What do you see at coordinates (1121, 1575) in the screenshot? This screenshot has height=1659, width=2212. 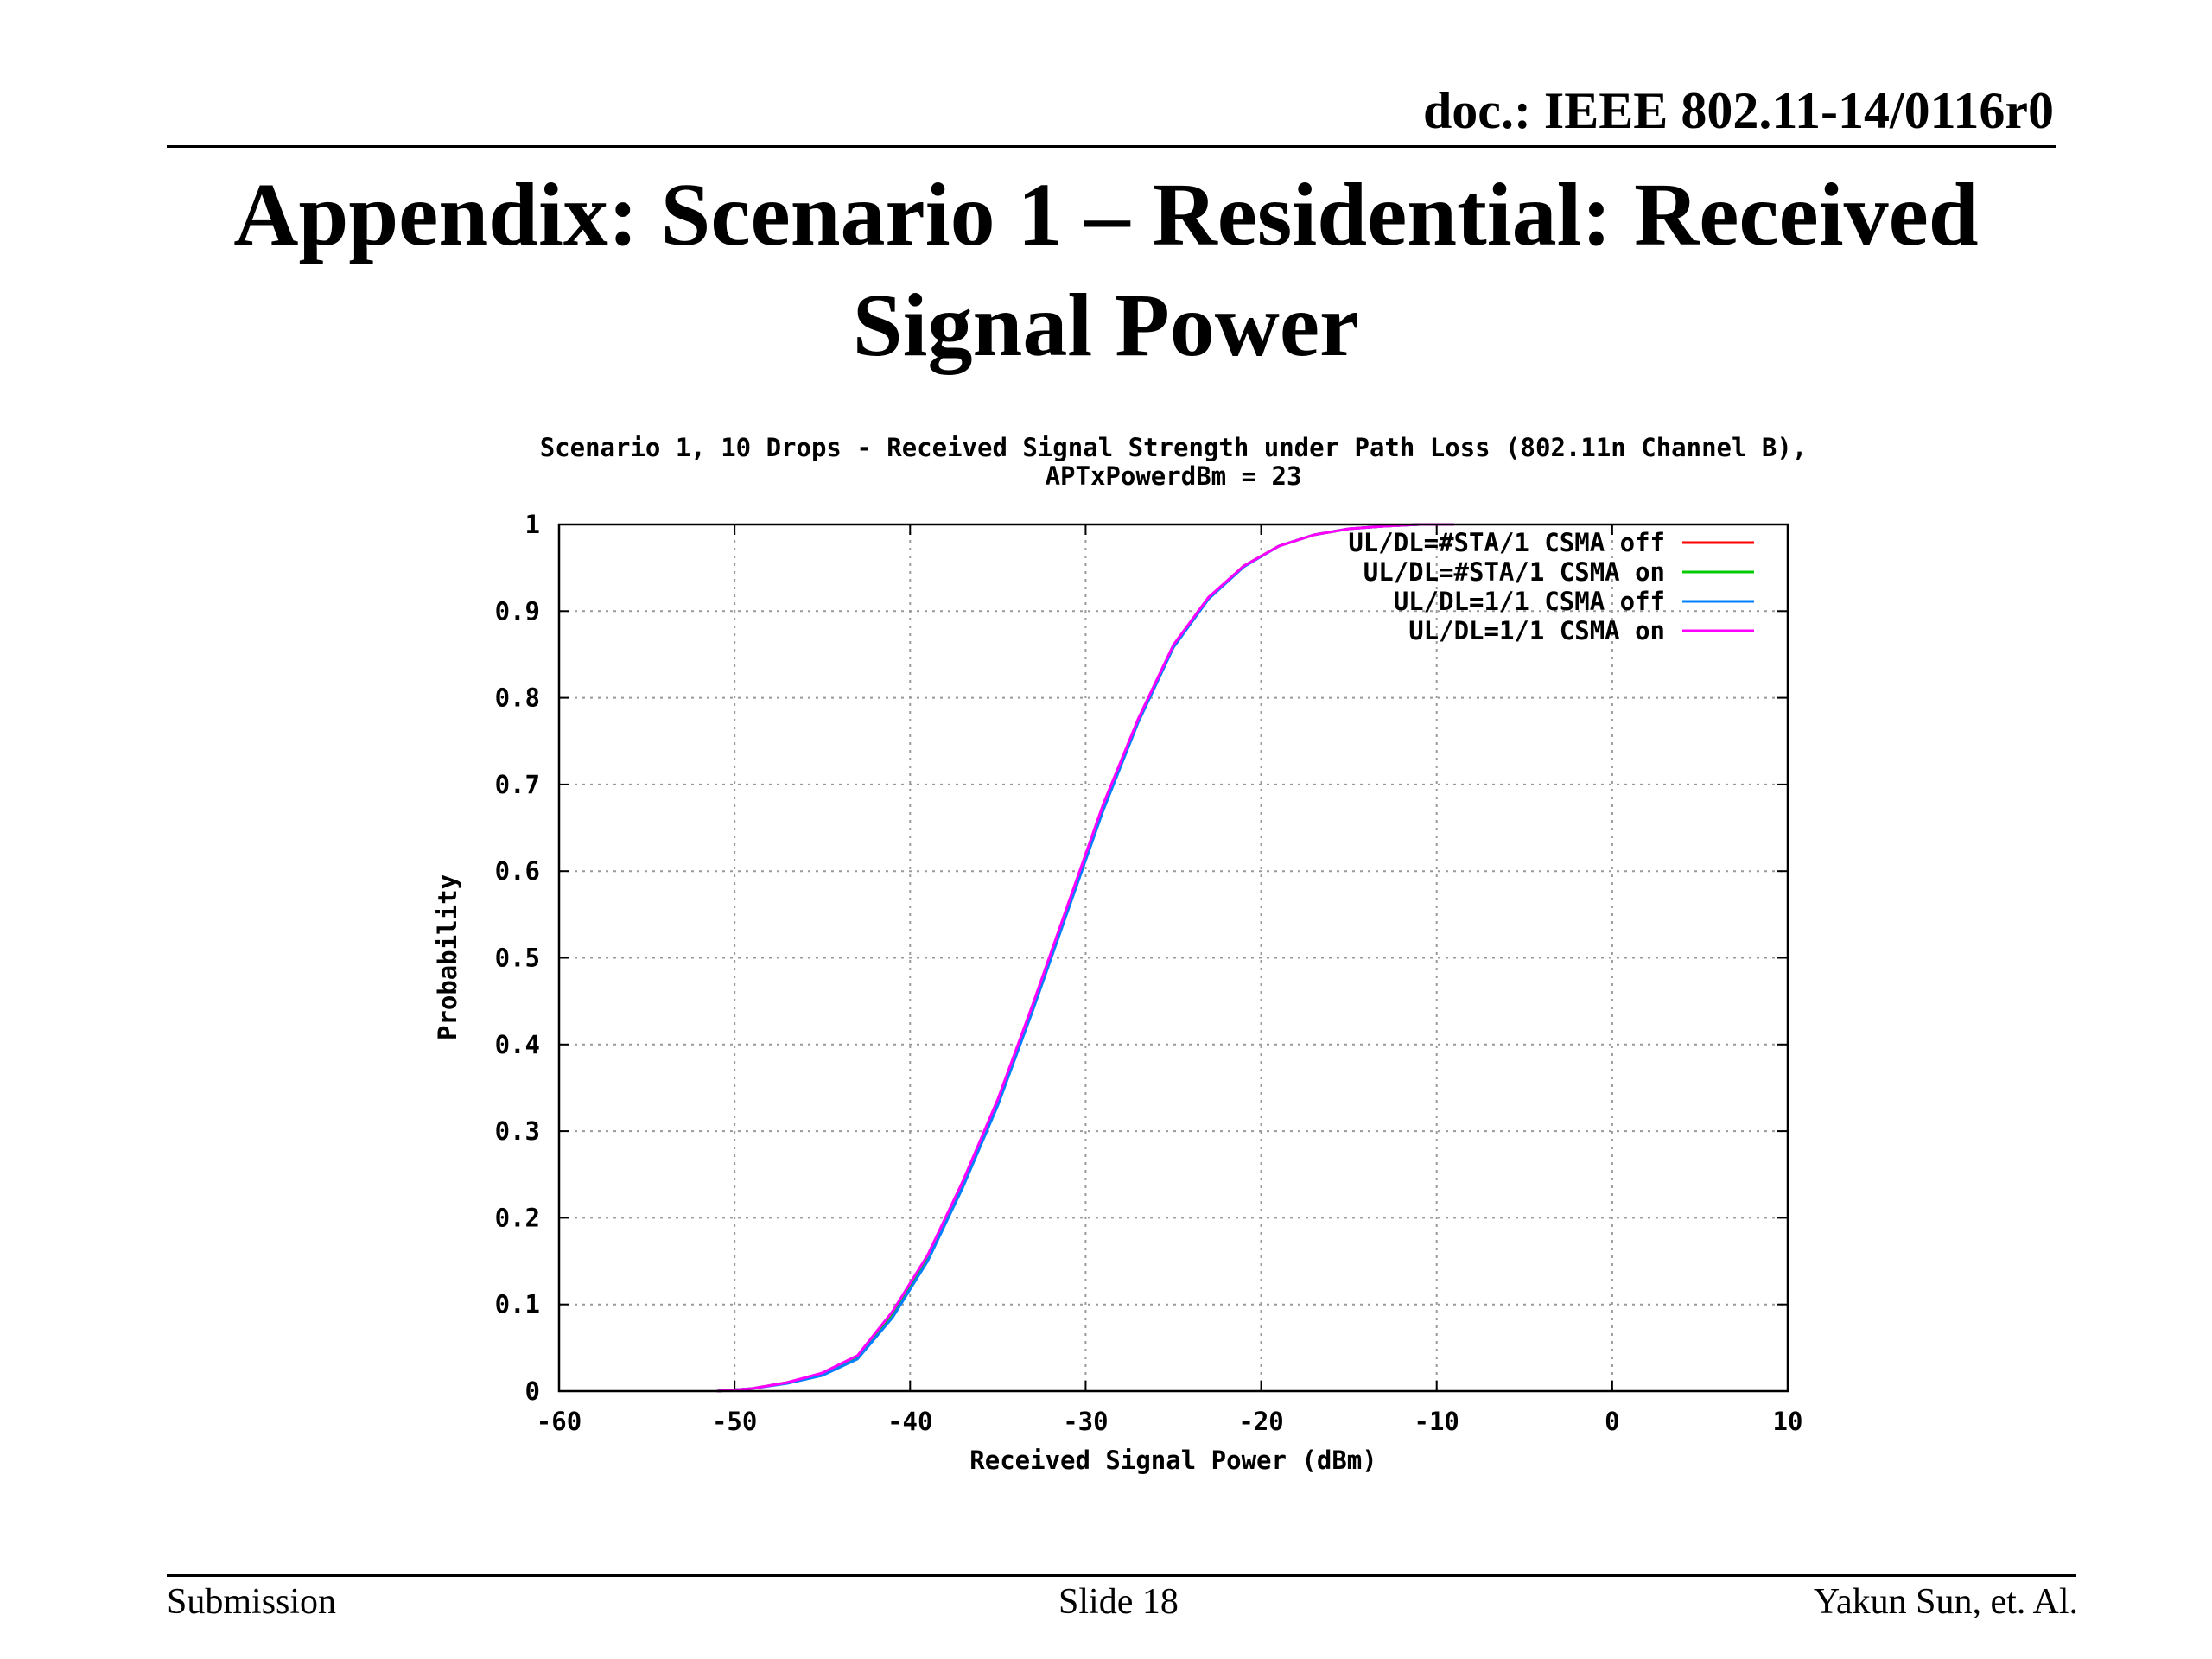 I see `footer-divider` at bounding box center [1121, 1575].